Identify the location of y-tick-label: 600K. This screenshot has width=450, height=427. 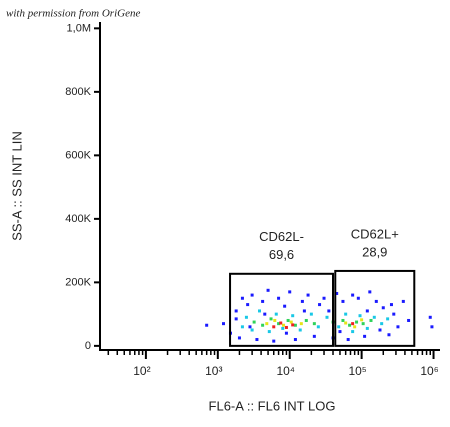
(78, 155).